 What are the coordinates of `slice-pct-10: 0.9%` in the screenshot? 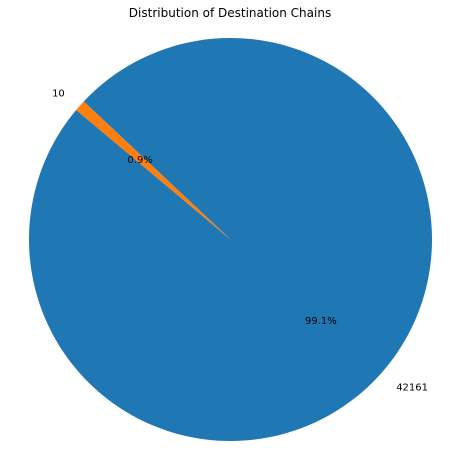 It's located at (139, 160).